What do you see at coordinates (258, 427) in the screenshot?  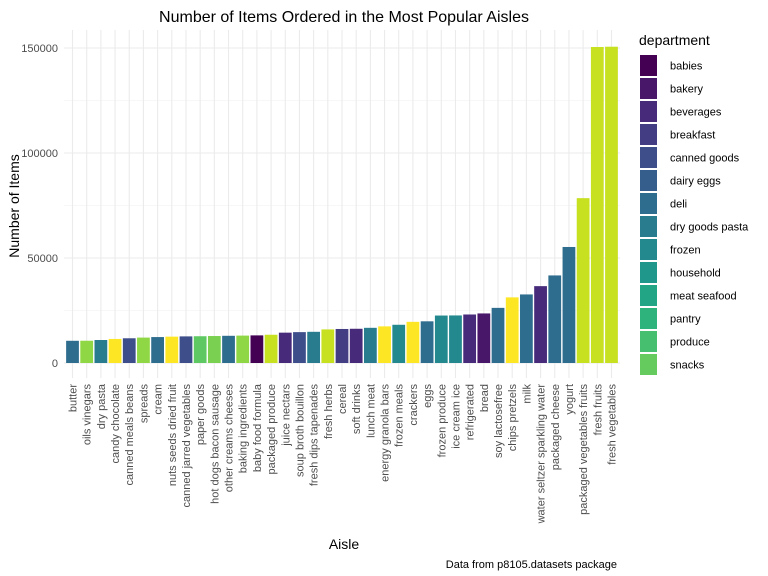 I see `x-tick-label: baby food formula` at bounding box center [258, 427].